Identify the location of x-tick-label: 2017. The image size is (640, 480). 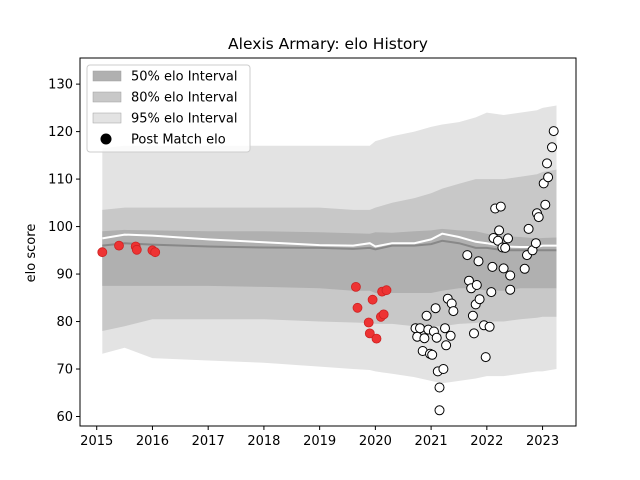
(208, 441).